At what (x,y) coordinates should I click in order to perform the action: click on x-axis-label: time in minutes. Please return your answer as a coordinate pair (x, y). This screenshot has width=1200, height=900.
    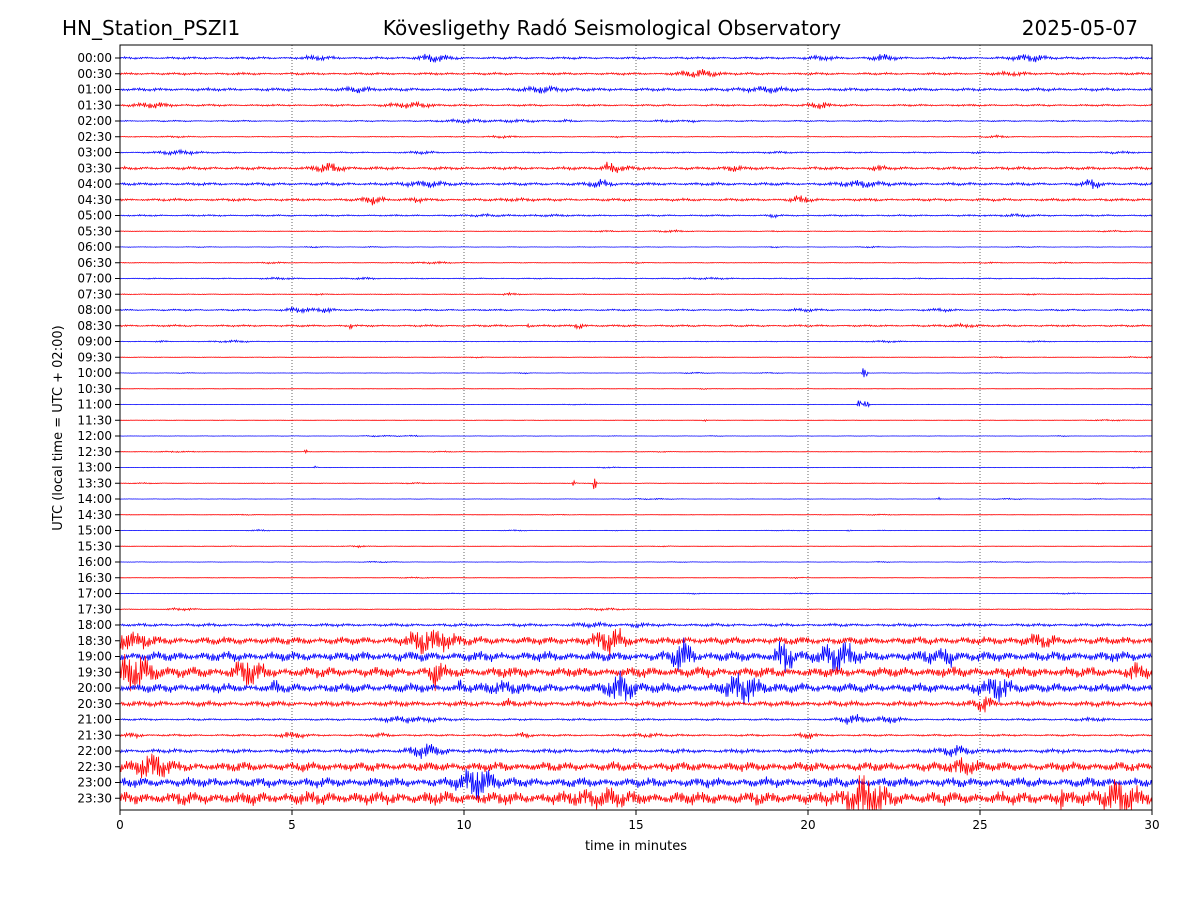
    Looking at the image, I should click on (636, 846).